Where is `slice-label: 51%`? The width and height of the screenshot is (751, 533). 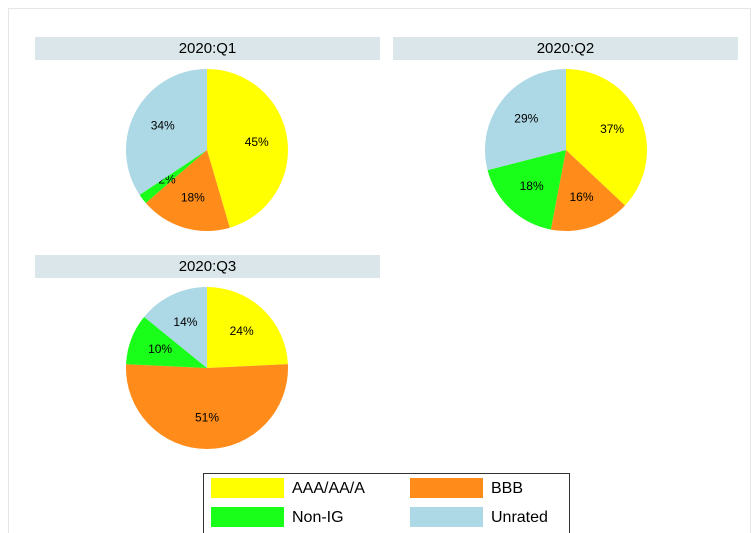
slice-label: 51% is located at coordinates (207, 417).